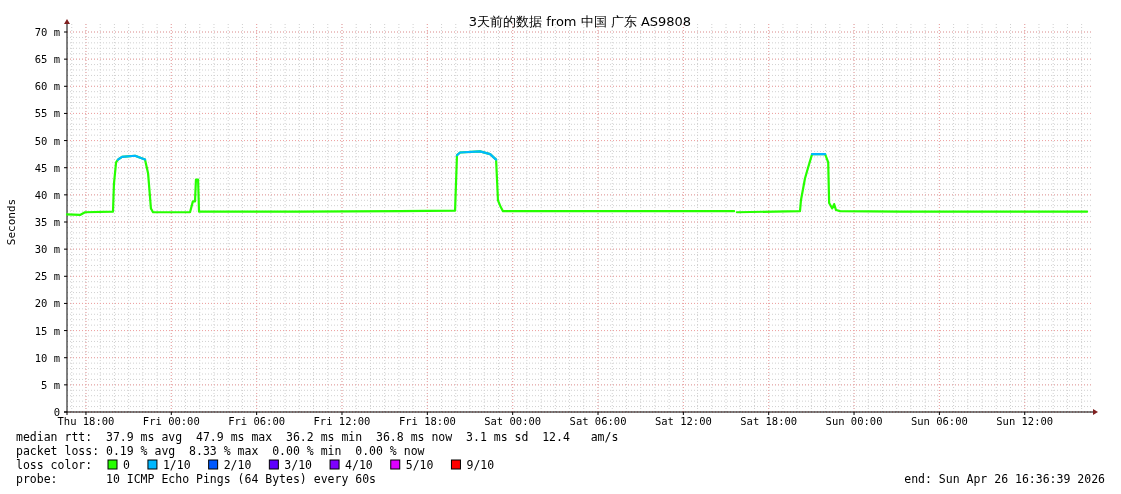 This screenshot has width=1121, height=494. What do you see at coordinates (47, 86) in the screenshot?
I see `y-tick-label: 60 m` at bounding box center [47, 86].